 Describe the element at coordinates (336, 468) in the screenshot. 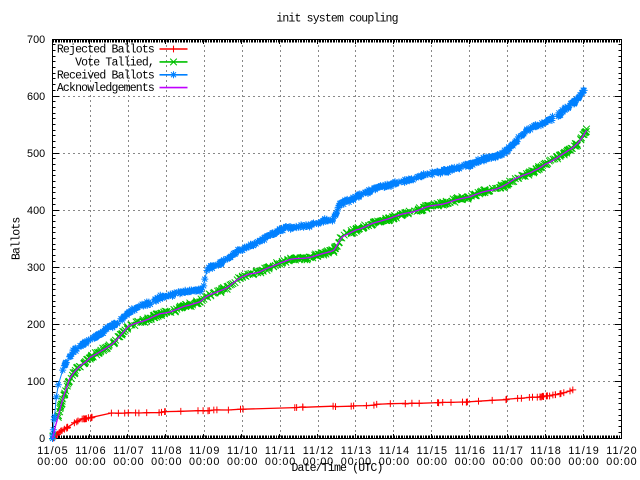

I see `svg-text: Date/Time (UTC)` at that location.